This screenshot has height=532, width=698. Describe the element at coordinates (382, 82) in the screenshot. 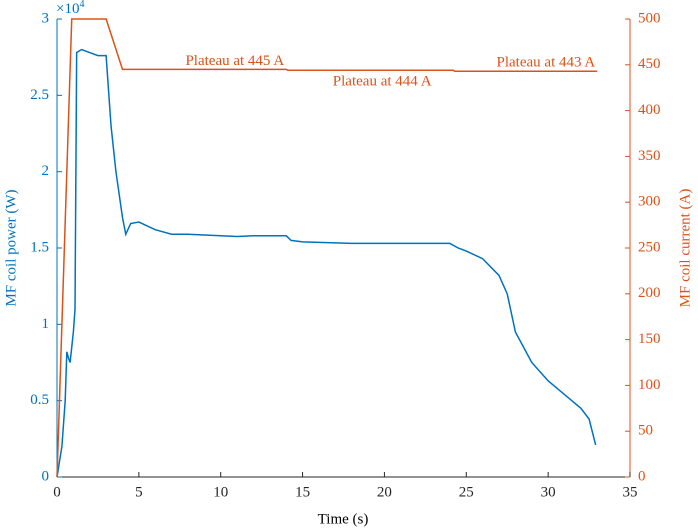

I see `annotation: Plateau at 444 A` at that location.